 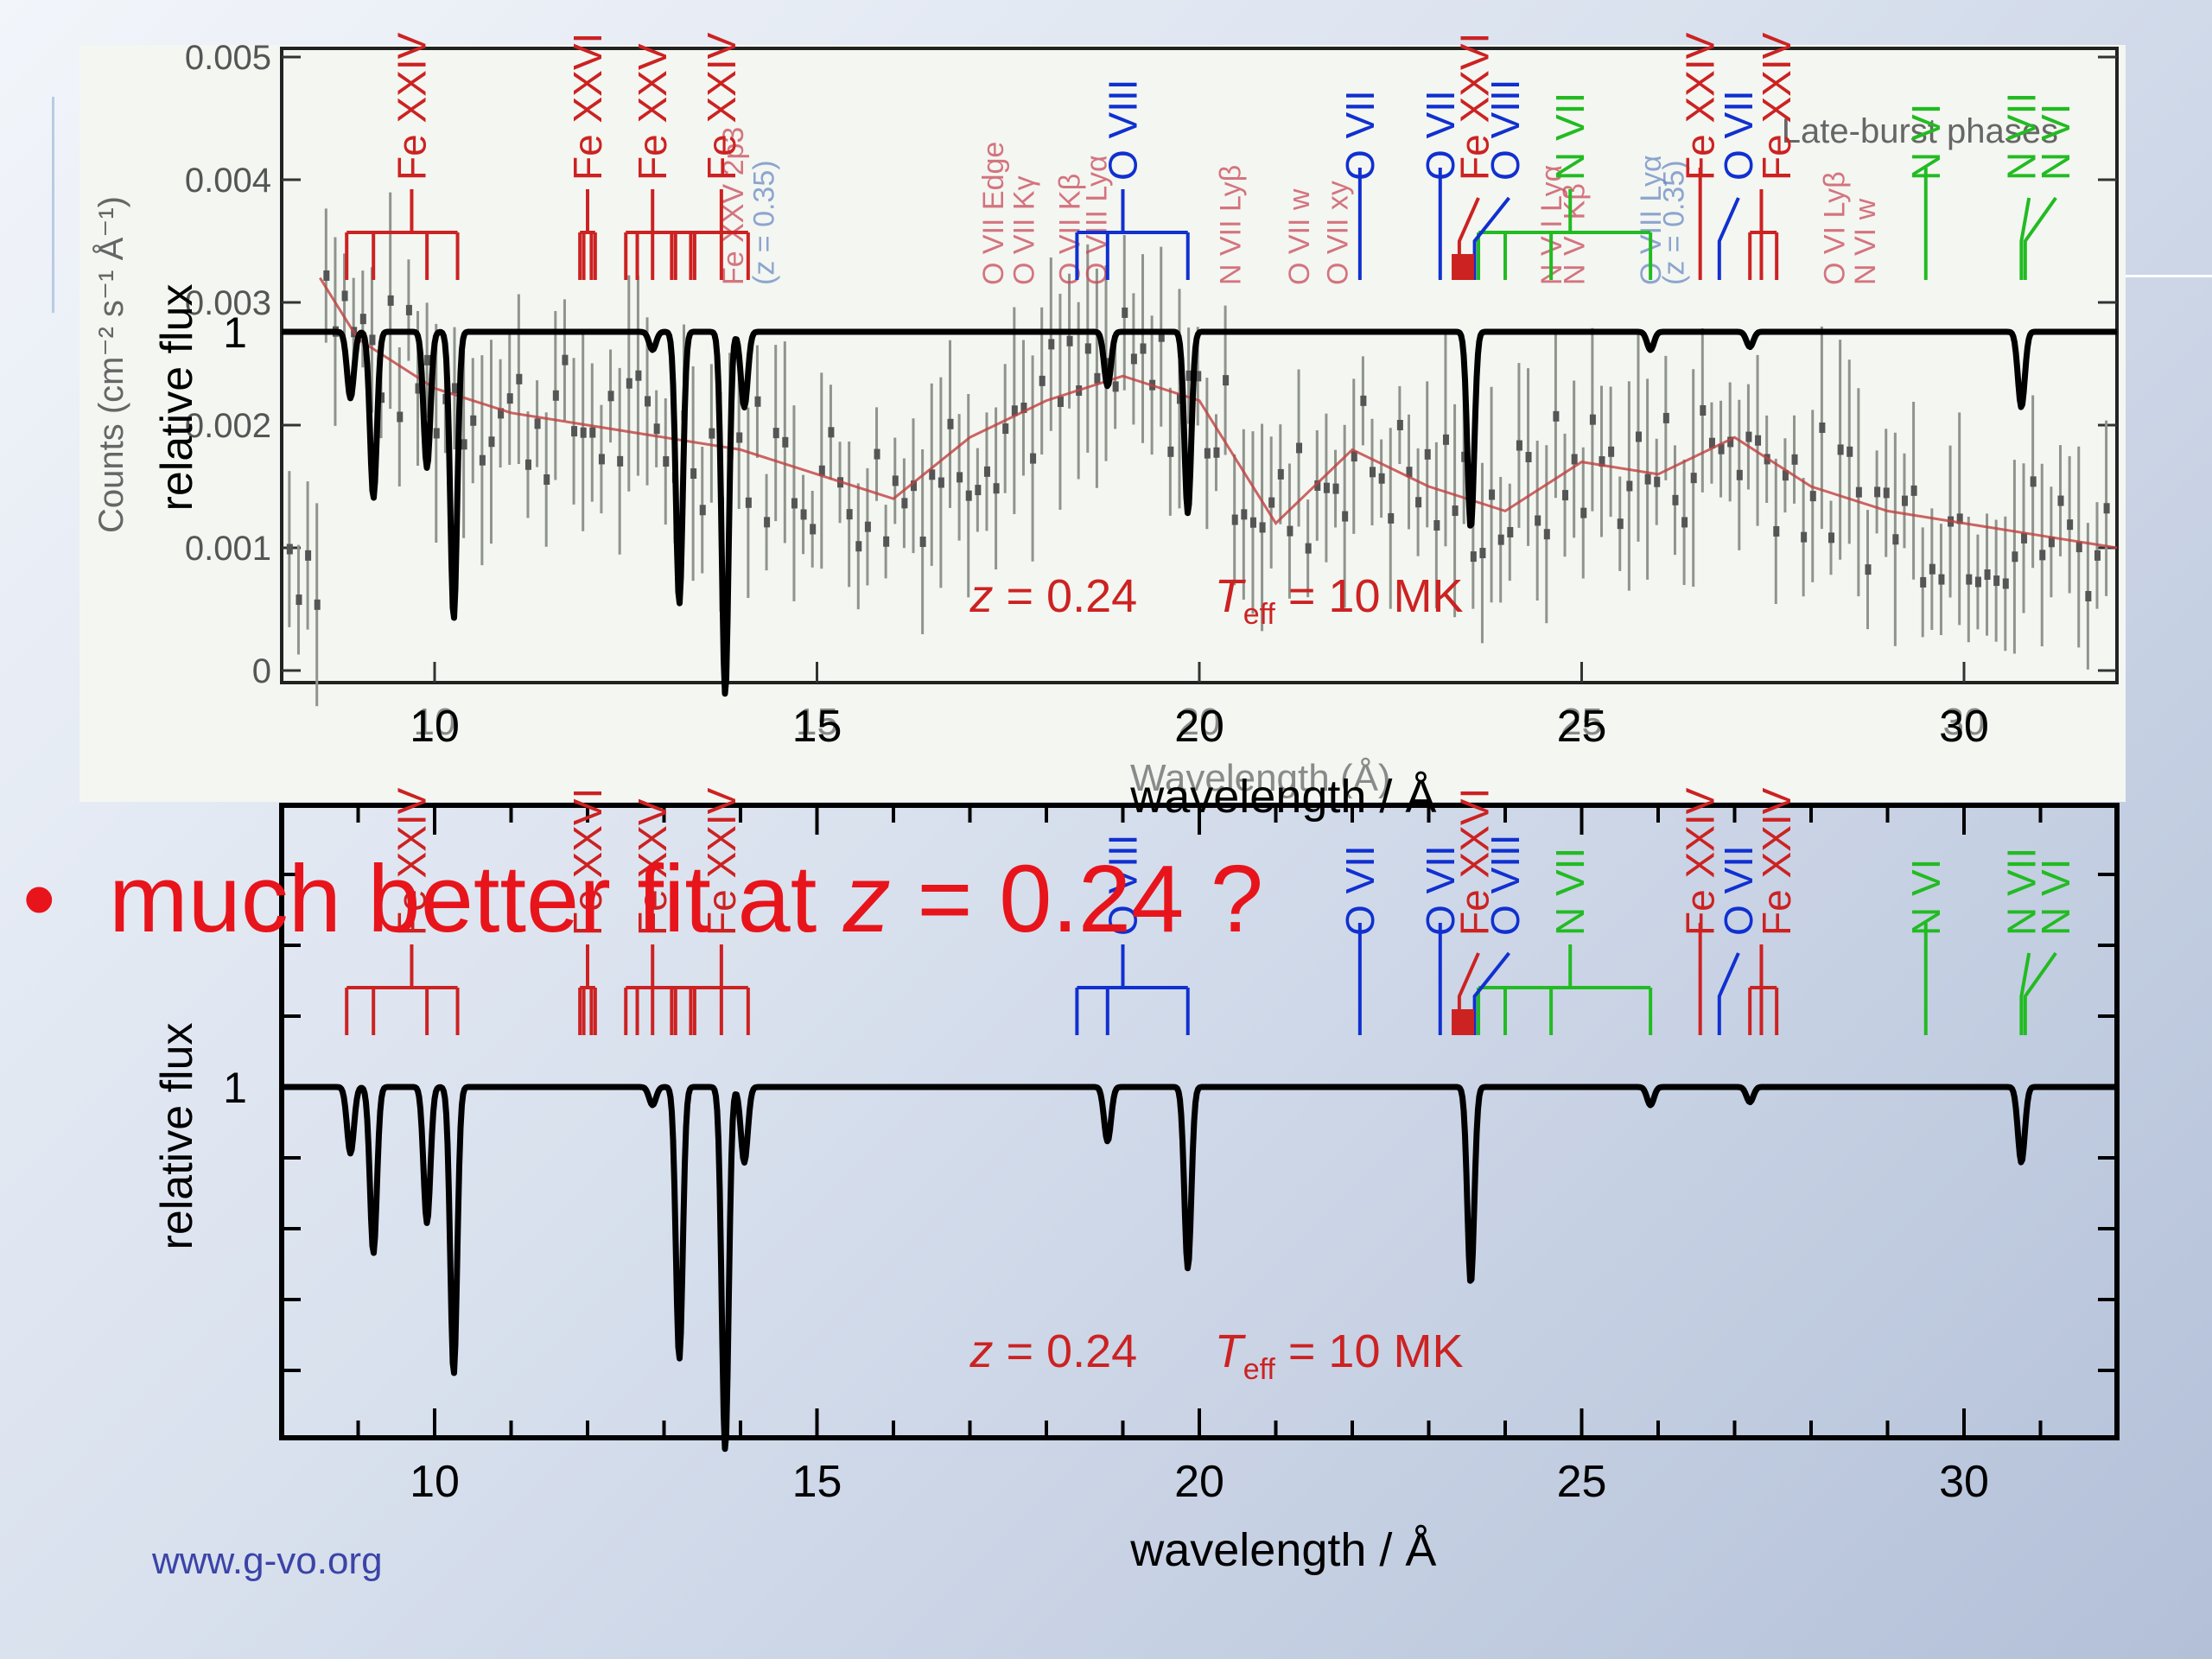 What do you see at coordinates (1200, 722) in the screenshot?
I see `observed-x-tick-label: 20` at bounding box center [1200, 722].